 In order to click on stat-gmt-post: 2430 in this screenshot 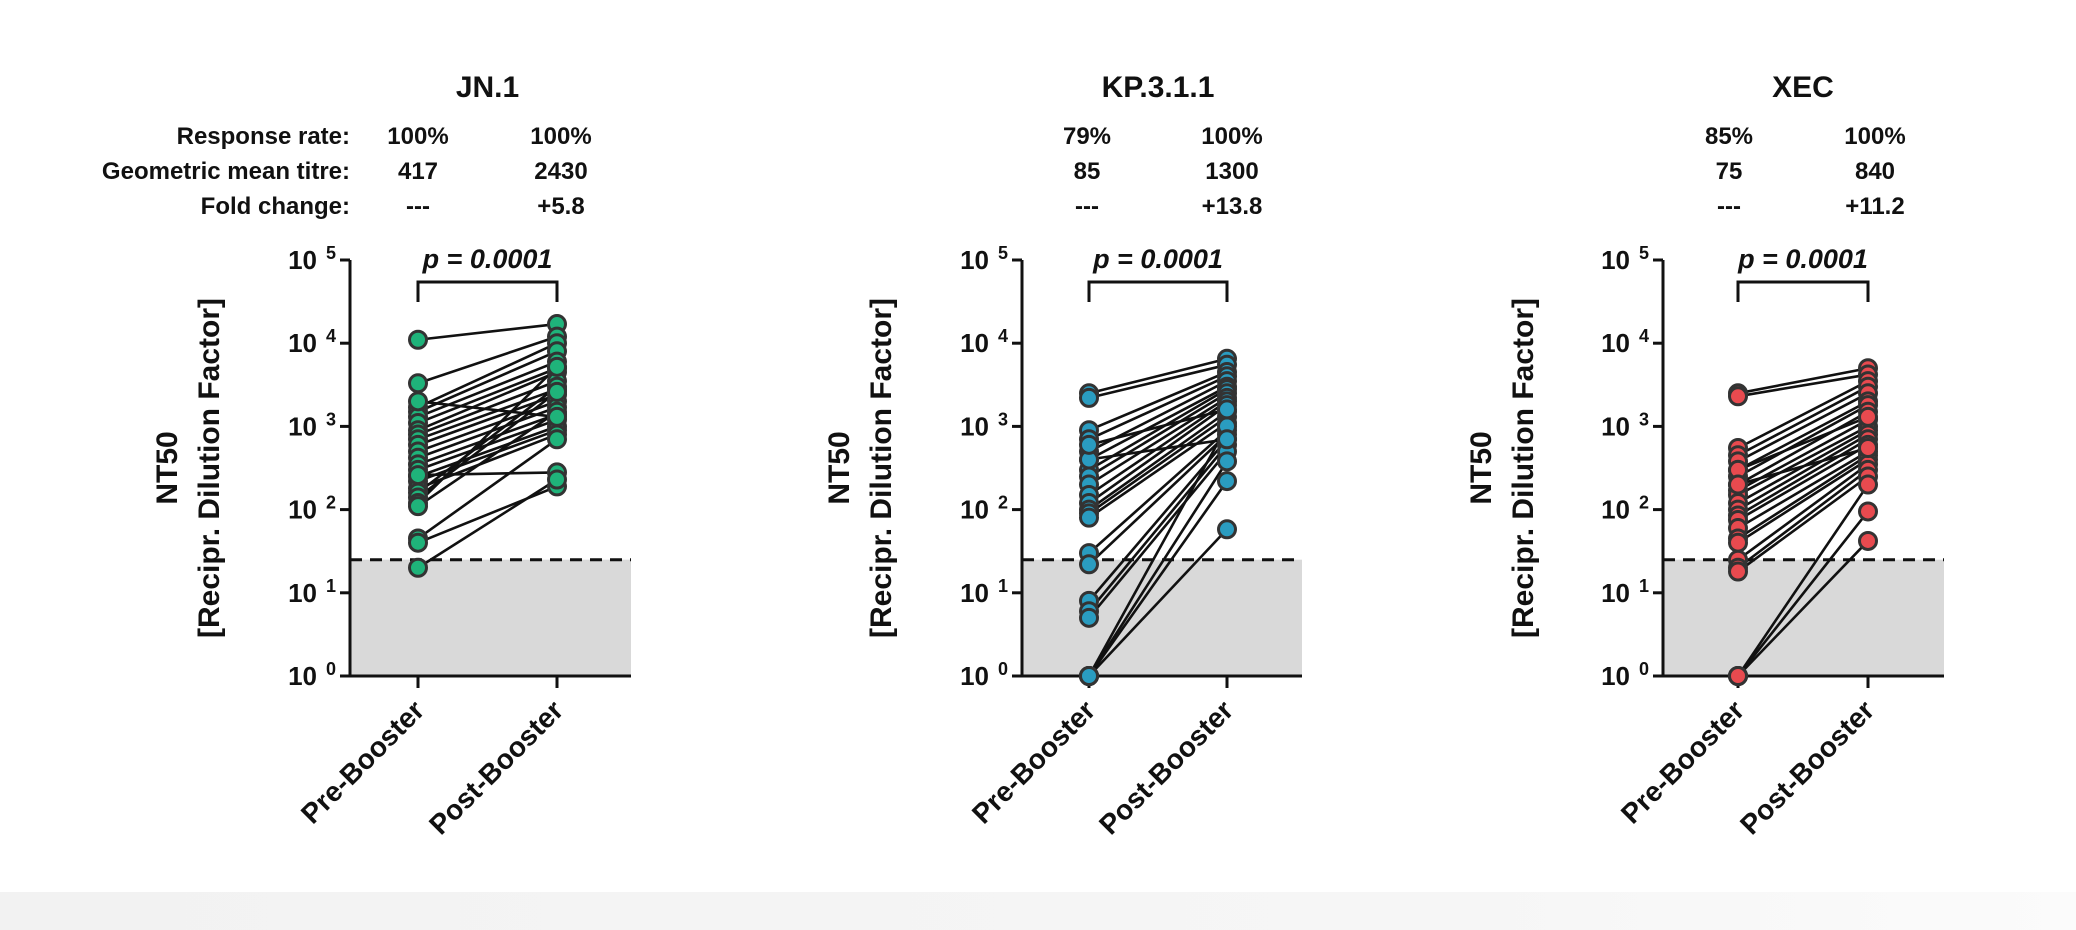, I will do `click(560, 171)`.